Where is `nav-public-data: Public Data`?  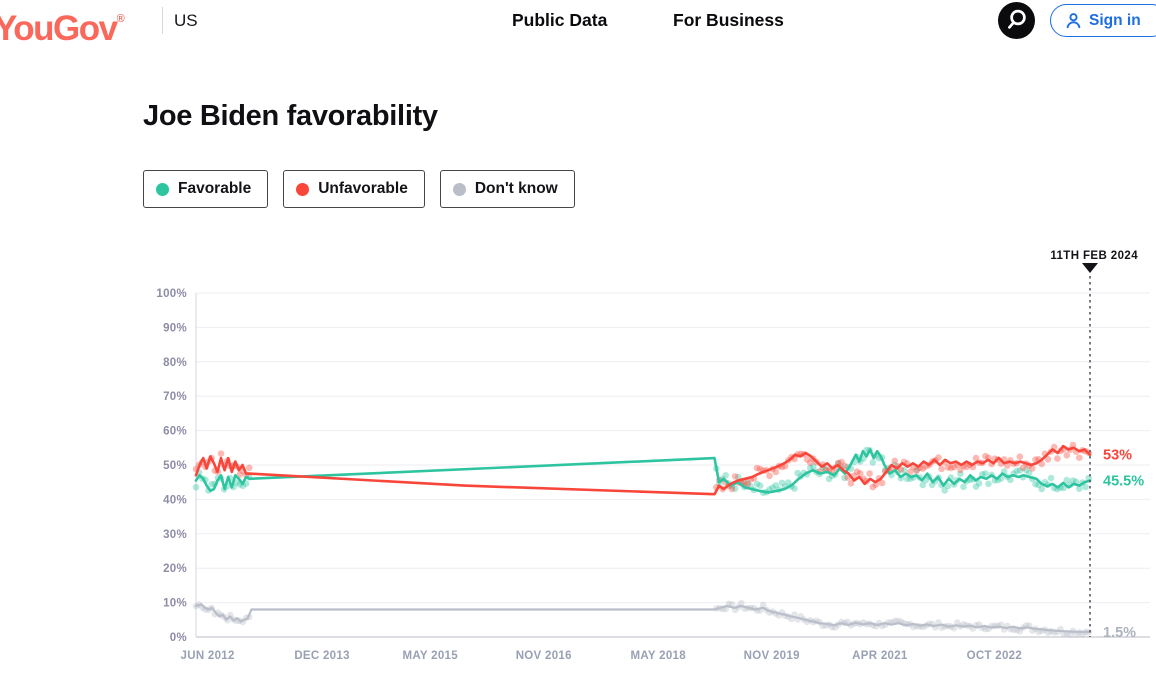
nav-public-data: Public Data is located at coordinates (560, 20).